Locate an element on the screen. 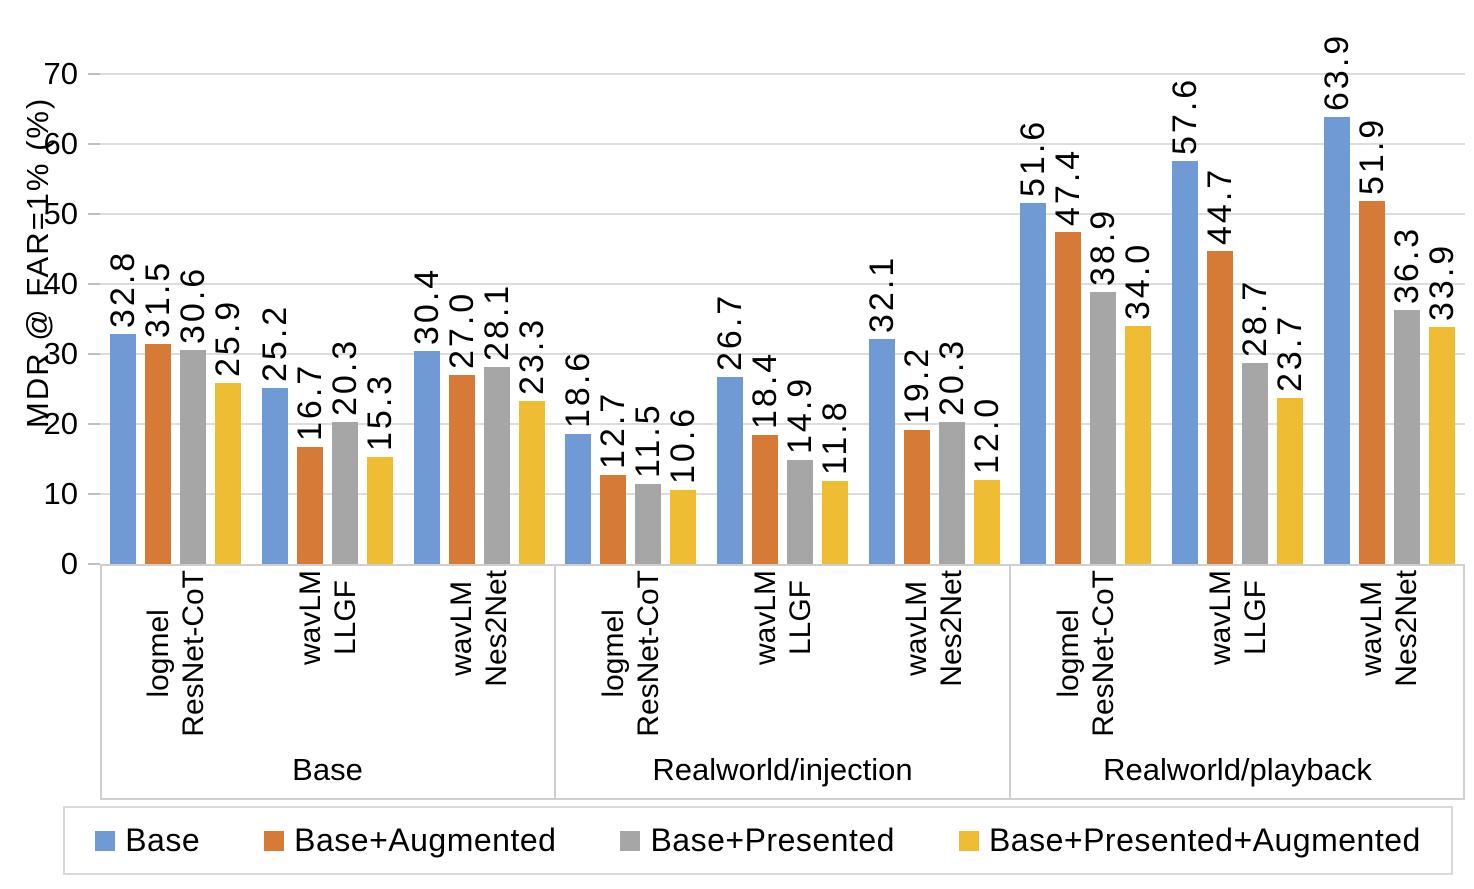 Image resolution: width=1474 pixels, height=889 pixels. bar-base-presented-c3 is located at coordinates (648, 523).